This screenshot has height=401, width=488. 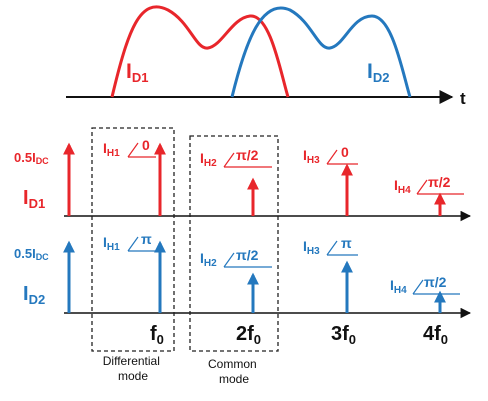 I want to click on red-h4-label: IH4 π/2, so click(x=429, y=185).